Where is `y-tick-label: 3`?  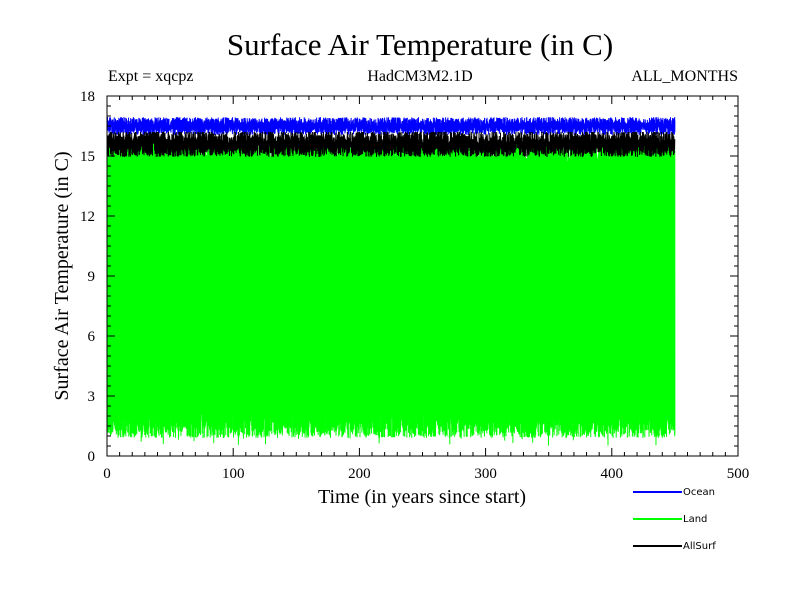 y-tick-label: 3 is located at coordinates (92, 397).